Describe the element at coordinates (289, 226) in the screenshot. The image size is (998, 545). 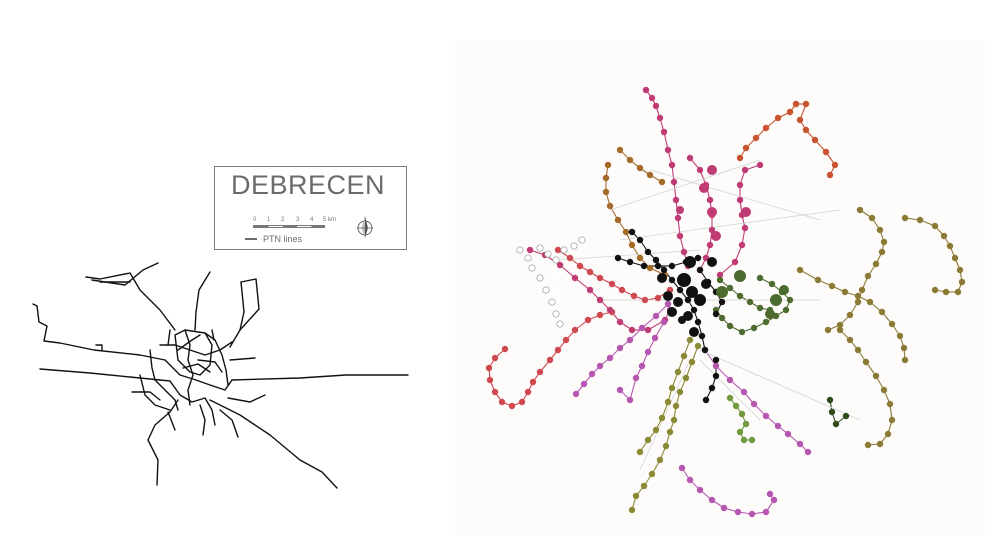
I see `scale-bar` at that location.